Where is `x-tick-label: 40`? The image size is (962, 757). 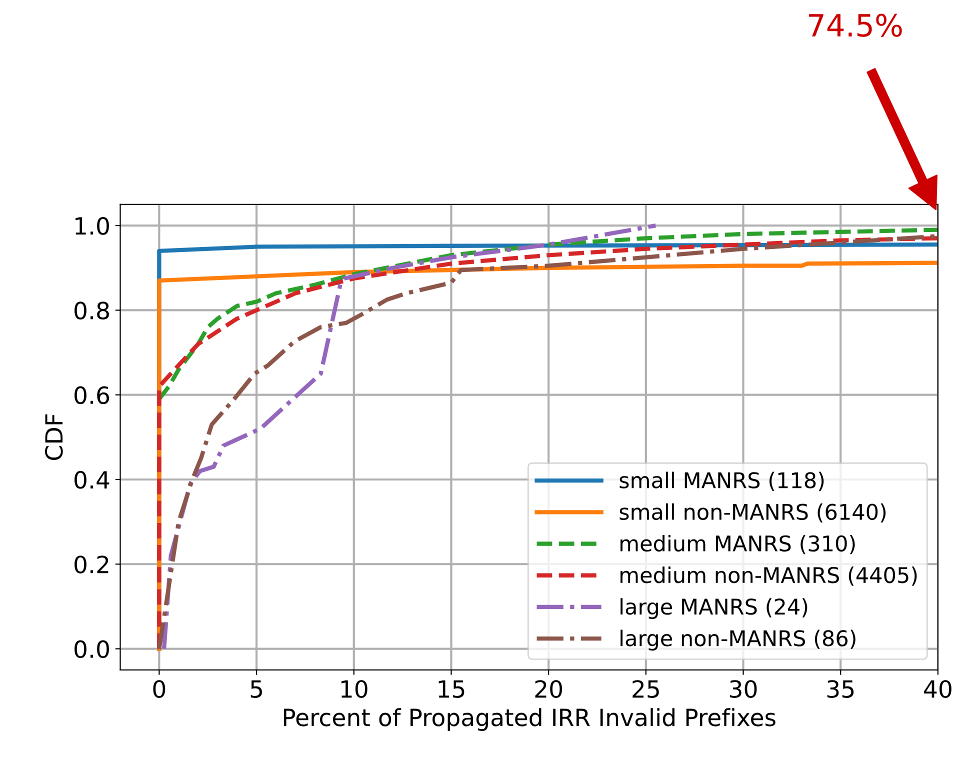
x-tick-label: 40 is located at coordinates (938, 689).